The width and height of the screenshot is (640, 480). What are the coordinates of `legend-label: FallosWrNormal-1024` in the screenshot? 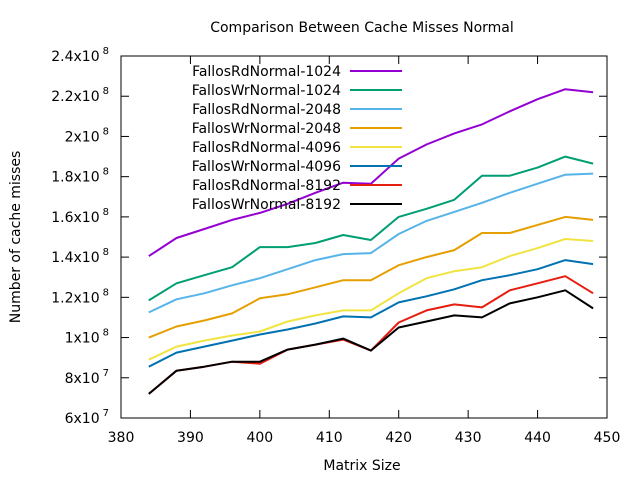 It's located at (266, 91).